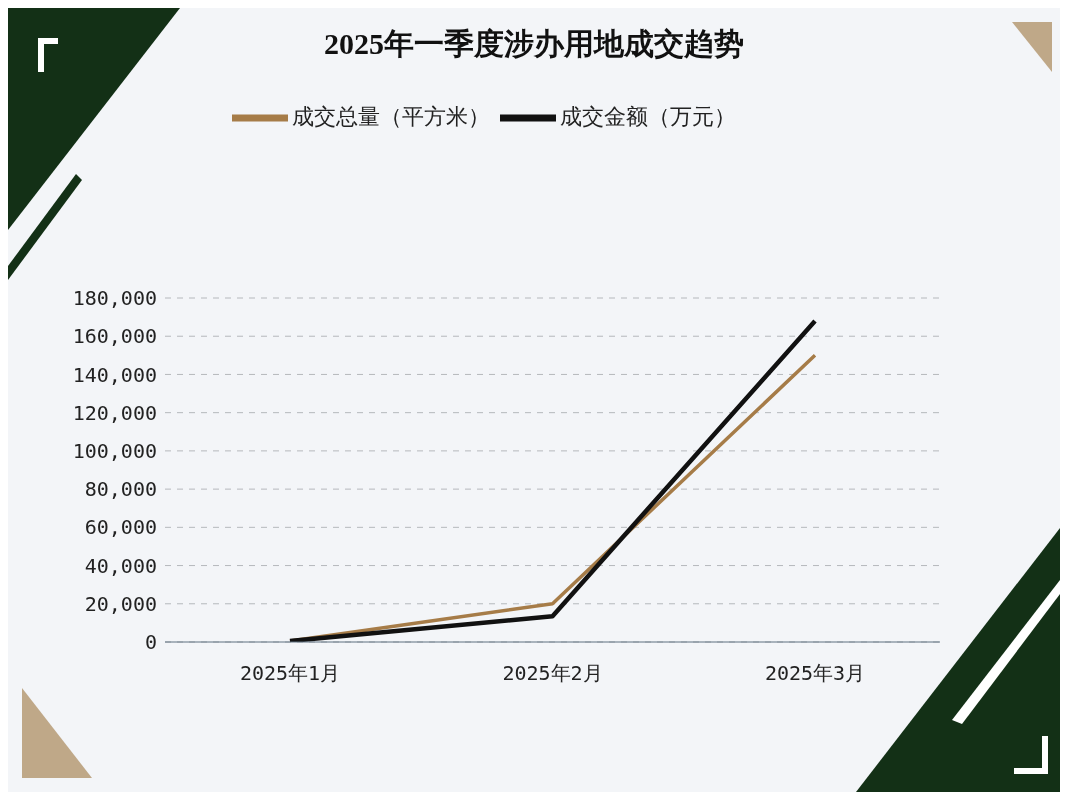  What do you see at coordinates (552, 673) in the screenshot?
I see `x-tick-label: 2025年2月` at bounding box center [552, 673].